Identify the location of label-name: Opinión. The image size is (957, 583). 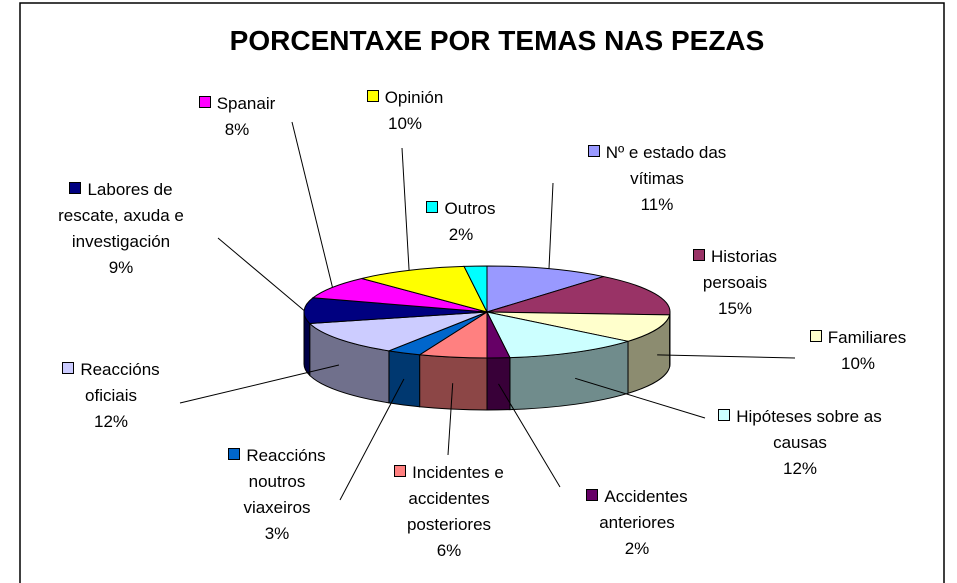
(405, 98).